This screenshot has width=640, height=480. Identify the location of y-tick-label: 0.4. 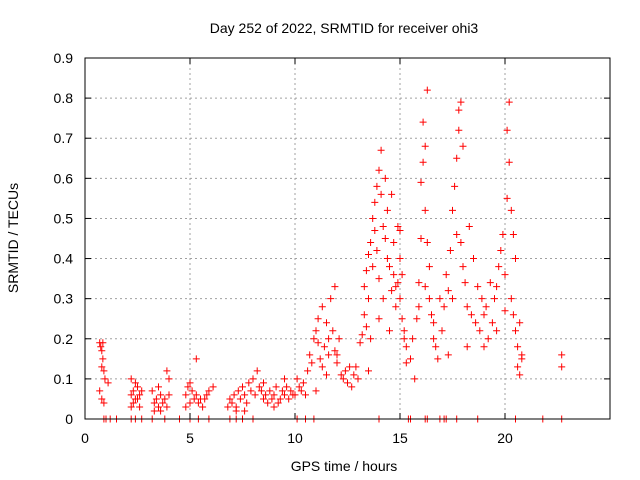
(64, 259).